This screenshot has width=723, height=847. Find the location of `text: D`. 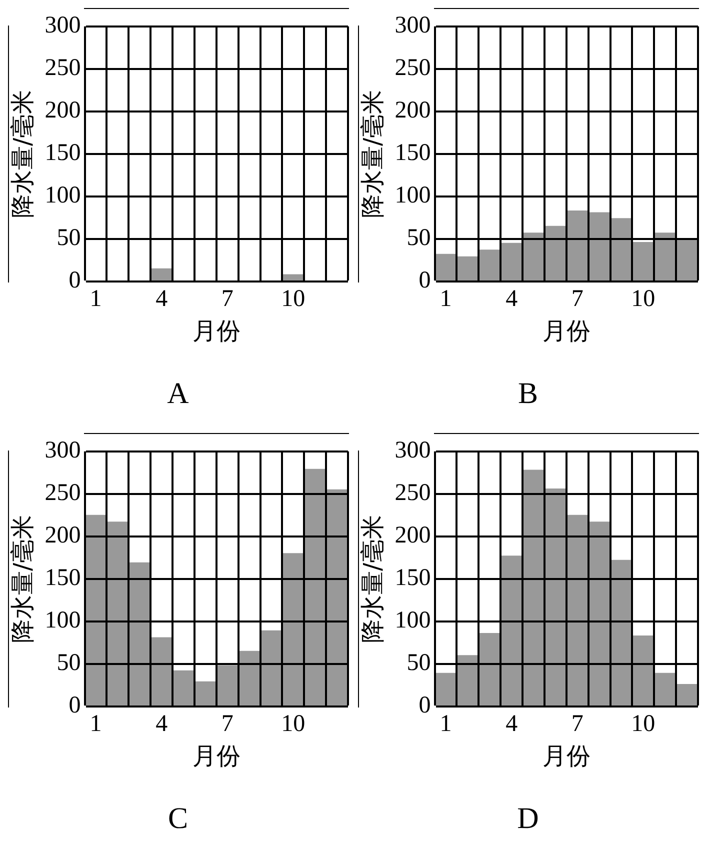

text: D is located at coordinates (528, 818).